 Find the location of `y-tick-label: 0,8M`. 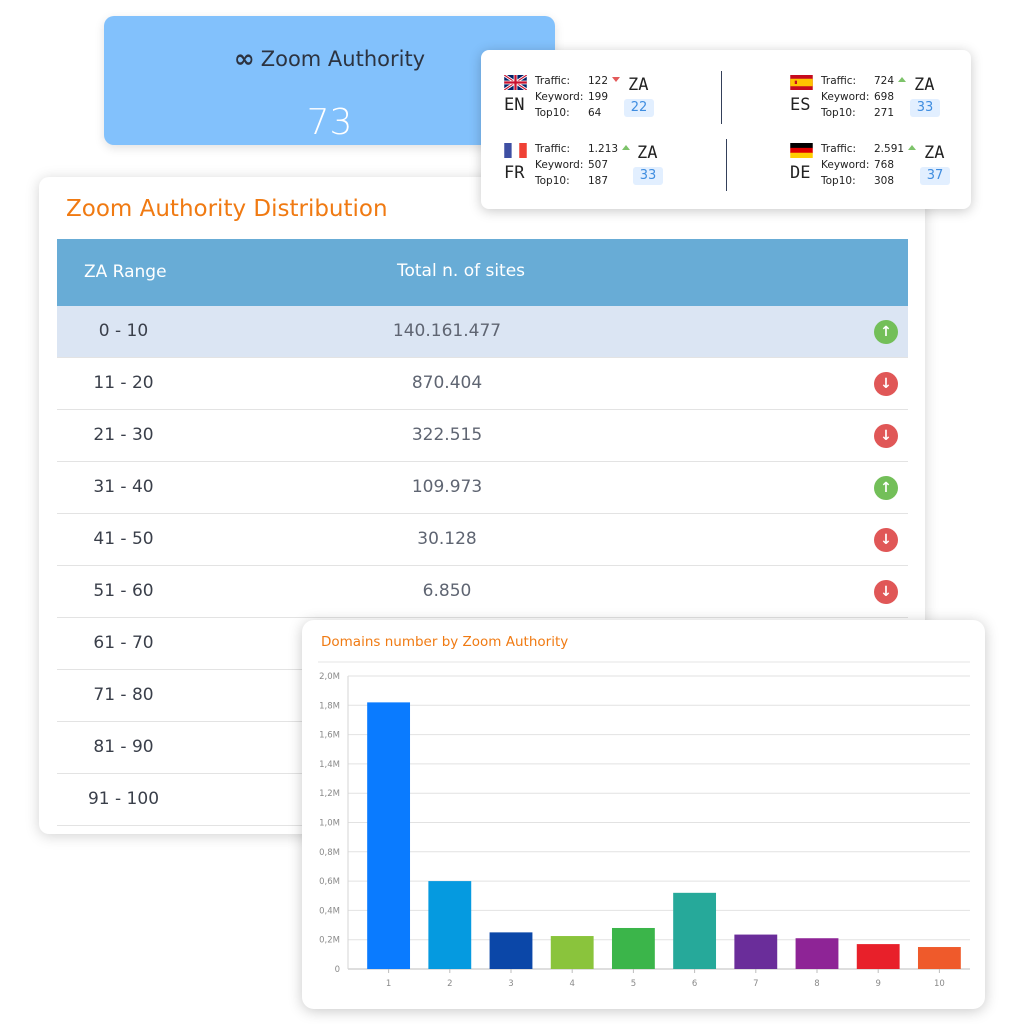

y-tick-label: 0,8M is located at coordinates (329, 853).